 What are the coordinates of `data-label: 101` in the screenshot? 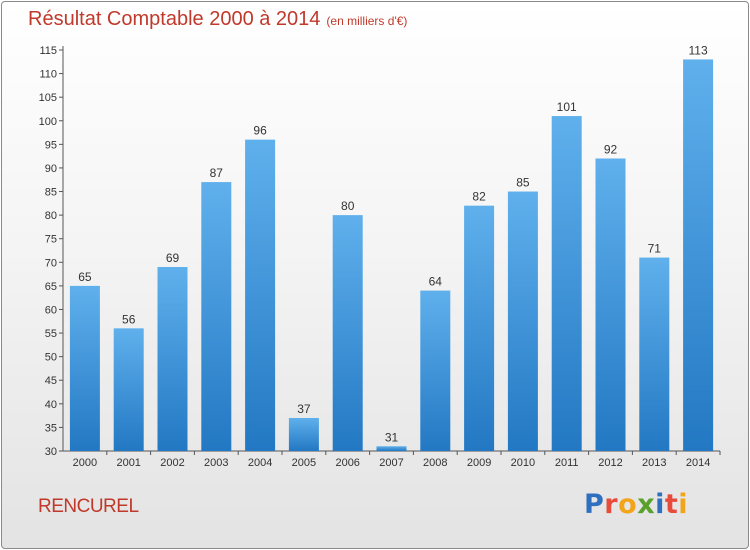 It's located at (567, 107).